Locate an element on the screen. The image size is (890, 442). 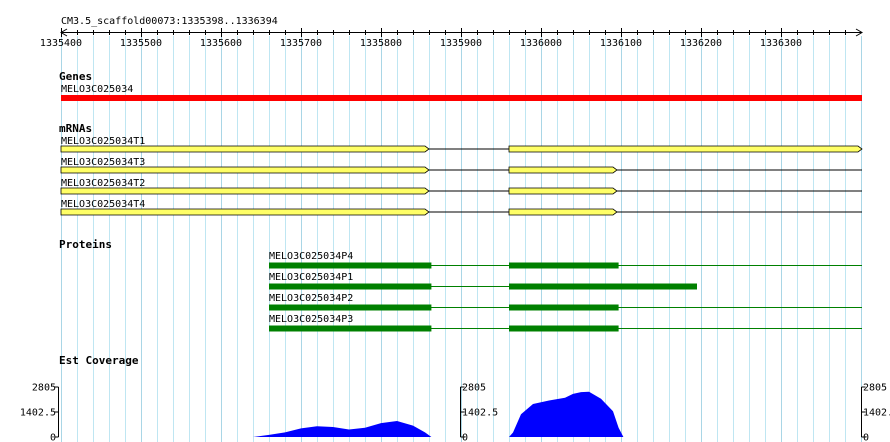
region-label: CM3.5_scaffold00073:1335398..1336394 is located at coordinates (169, 21).